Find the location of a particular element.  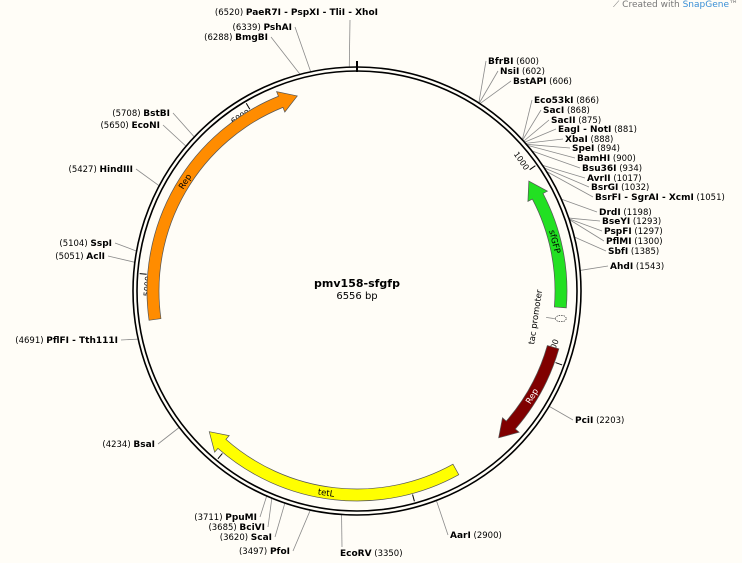

enzyme-site-label: (5427) HindIII is located at coordinates (101, 170).